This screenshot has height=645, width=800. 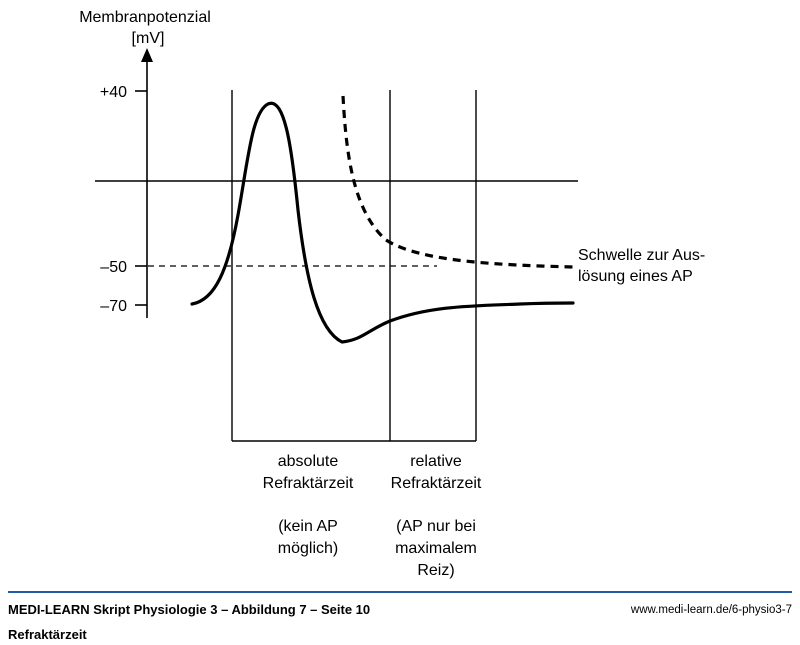 I want to click on relative-note-line2: maximalem, so click(x=436, y=548).